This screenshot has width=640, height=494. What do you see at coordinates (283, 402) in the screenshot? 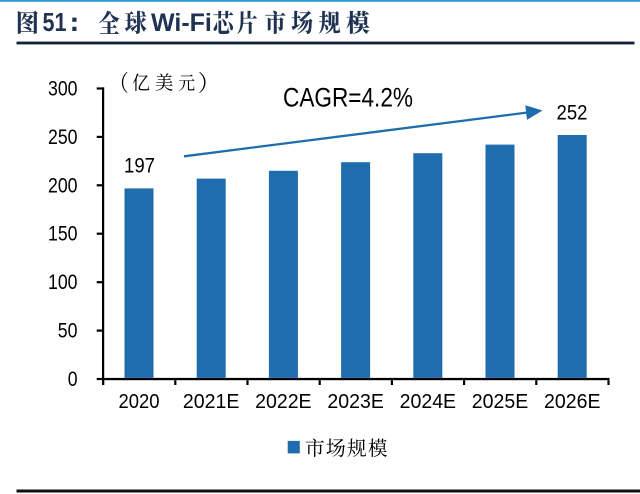
I see `svg-text: 2022E` at bounding box center [283, 402].